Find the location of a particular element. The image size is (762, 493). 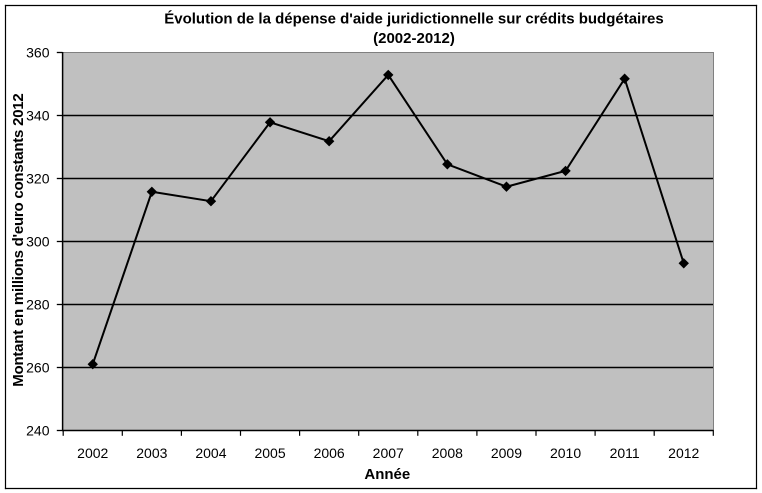

svg-text: 2008 is located at coordinates (447, 453).